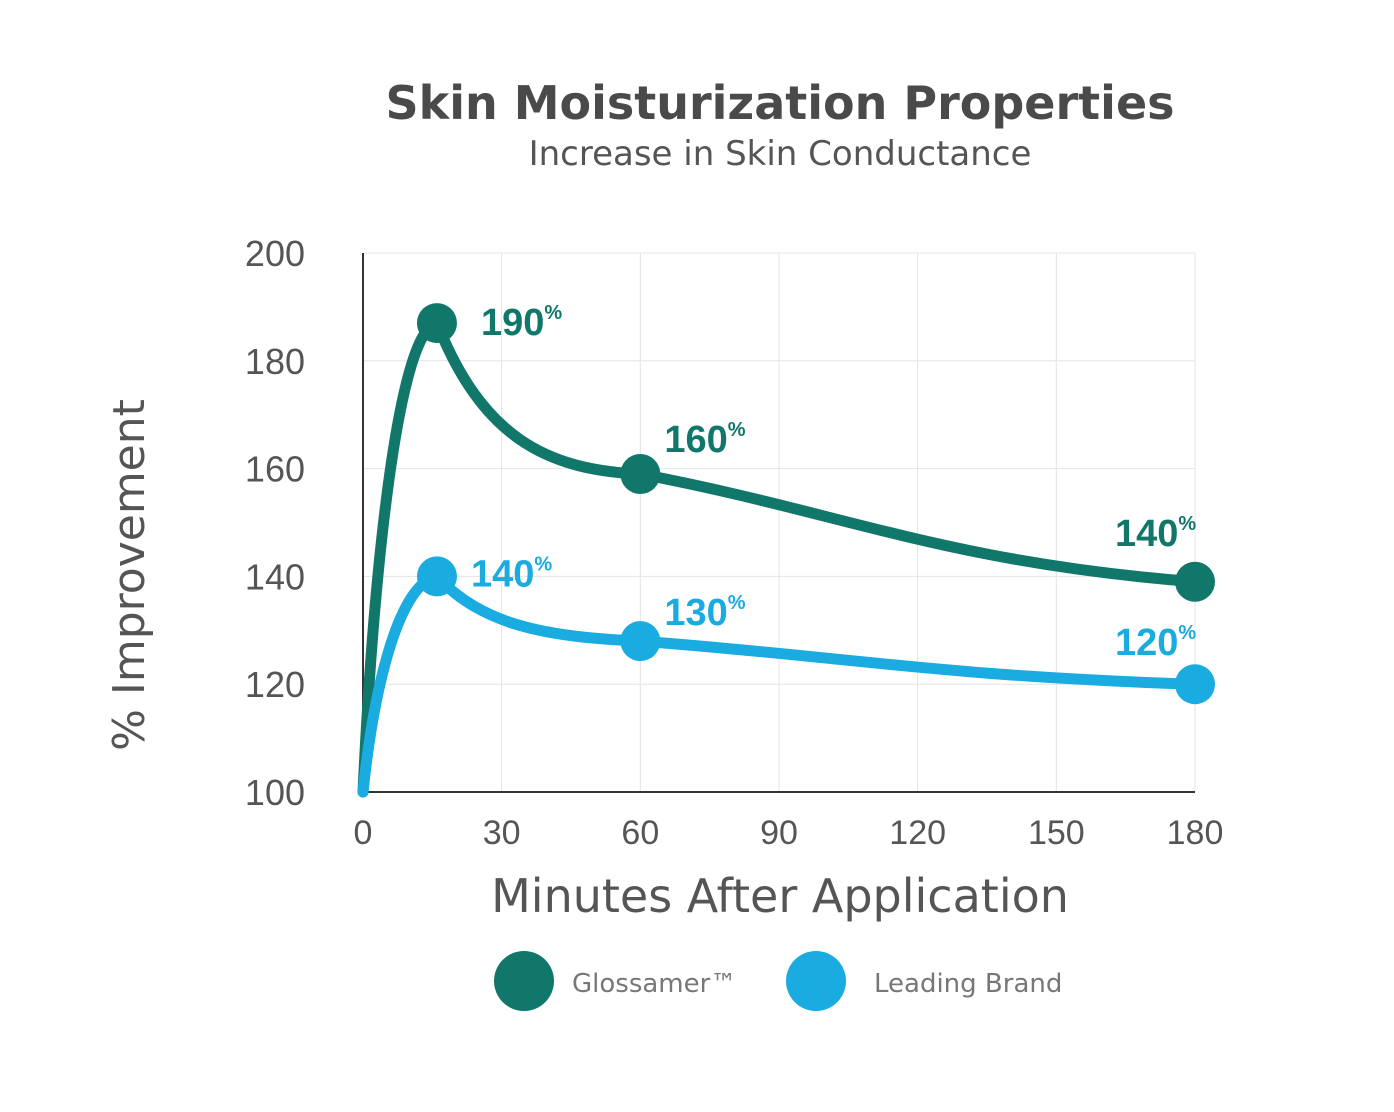  Describe the element at coordinates (129, 575) in the screenshot. I see `y-axis-label: % Improvement` at that location.